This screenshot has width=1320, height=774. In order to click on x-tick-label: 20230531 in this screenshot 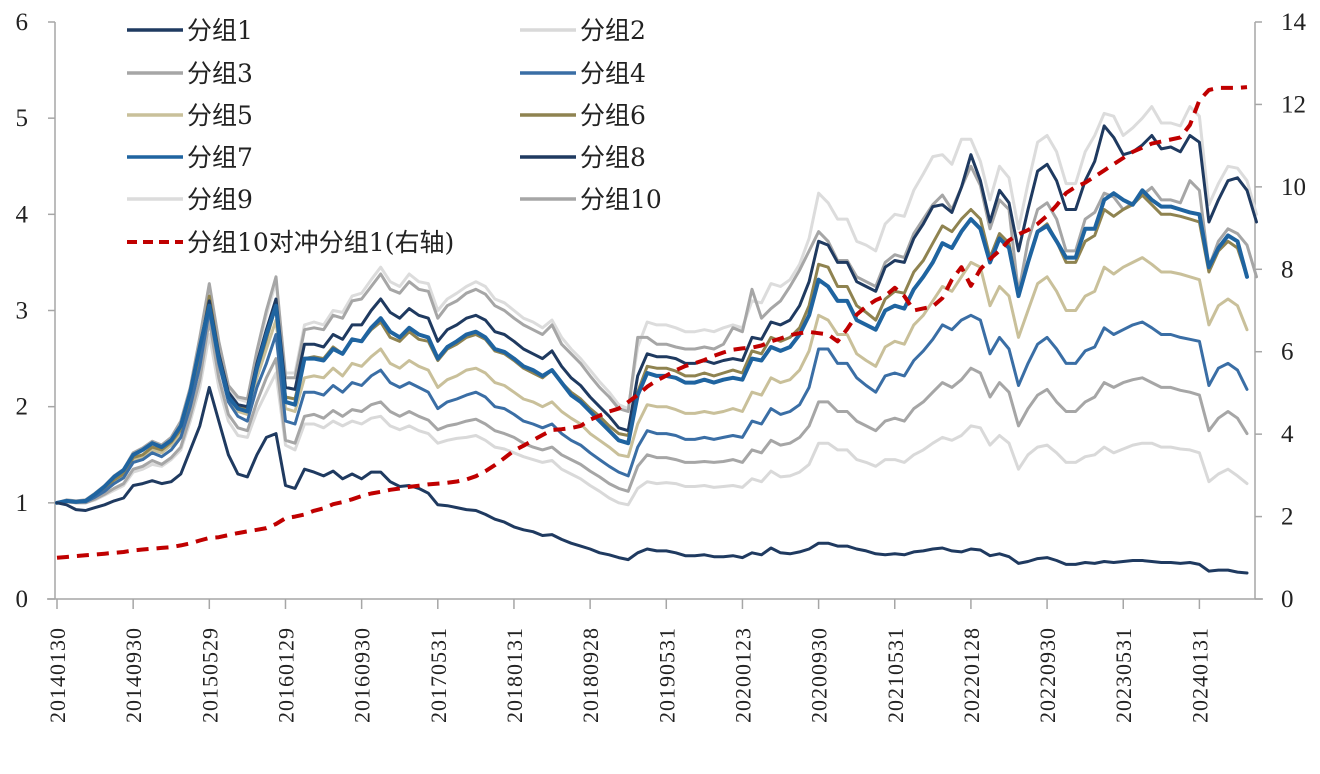, I will do `click(1123, 675)`.